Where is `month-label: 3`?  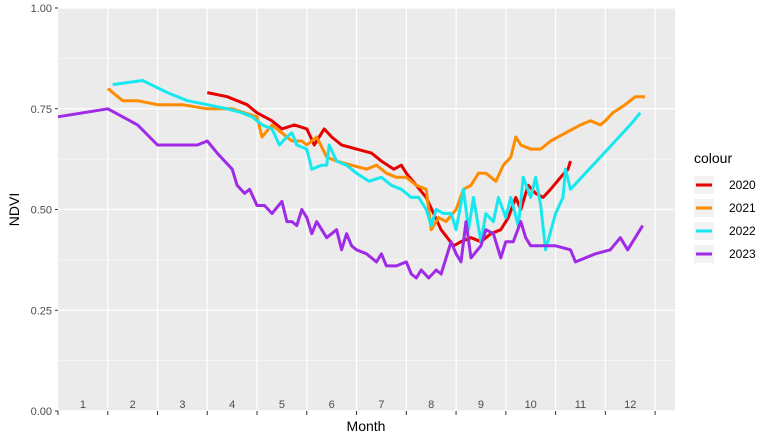 month-label: 3 is located at coordinates (182, 405).